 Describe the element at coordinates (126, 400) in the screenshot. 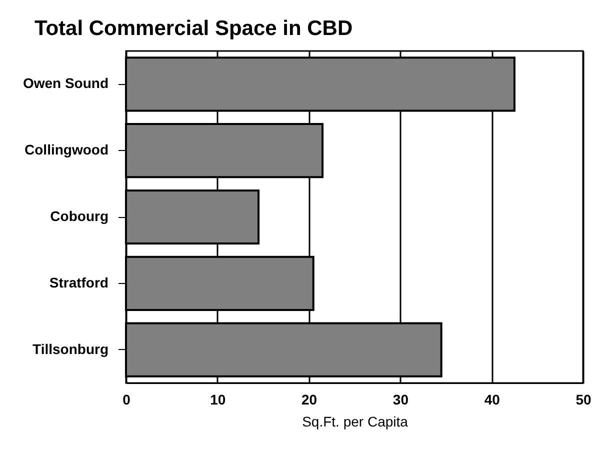

I see `x-tick-label: 0` at that location.